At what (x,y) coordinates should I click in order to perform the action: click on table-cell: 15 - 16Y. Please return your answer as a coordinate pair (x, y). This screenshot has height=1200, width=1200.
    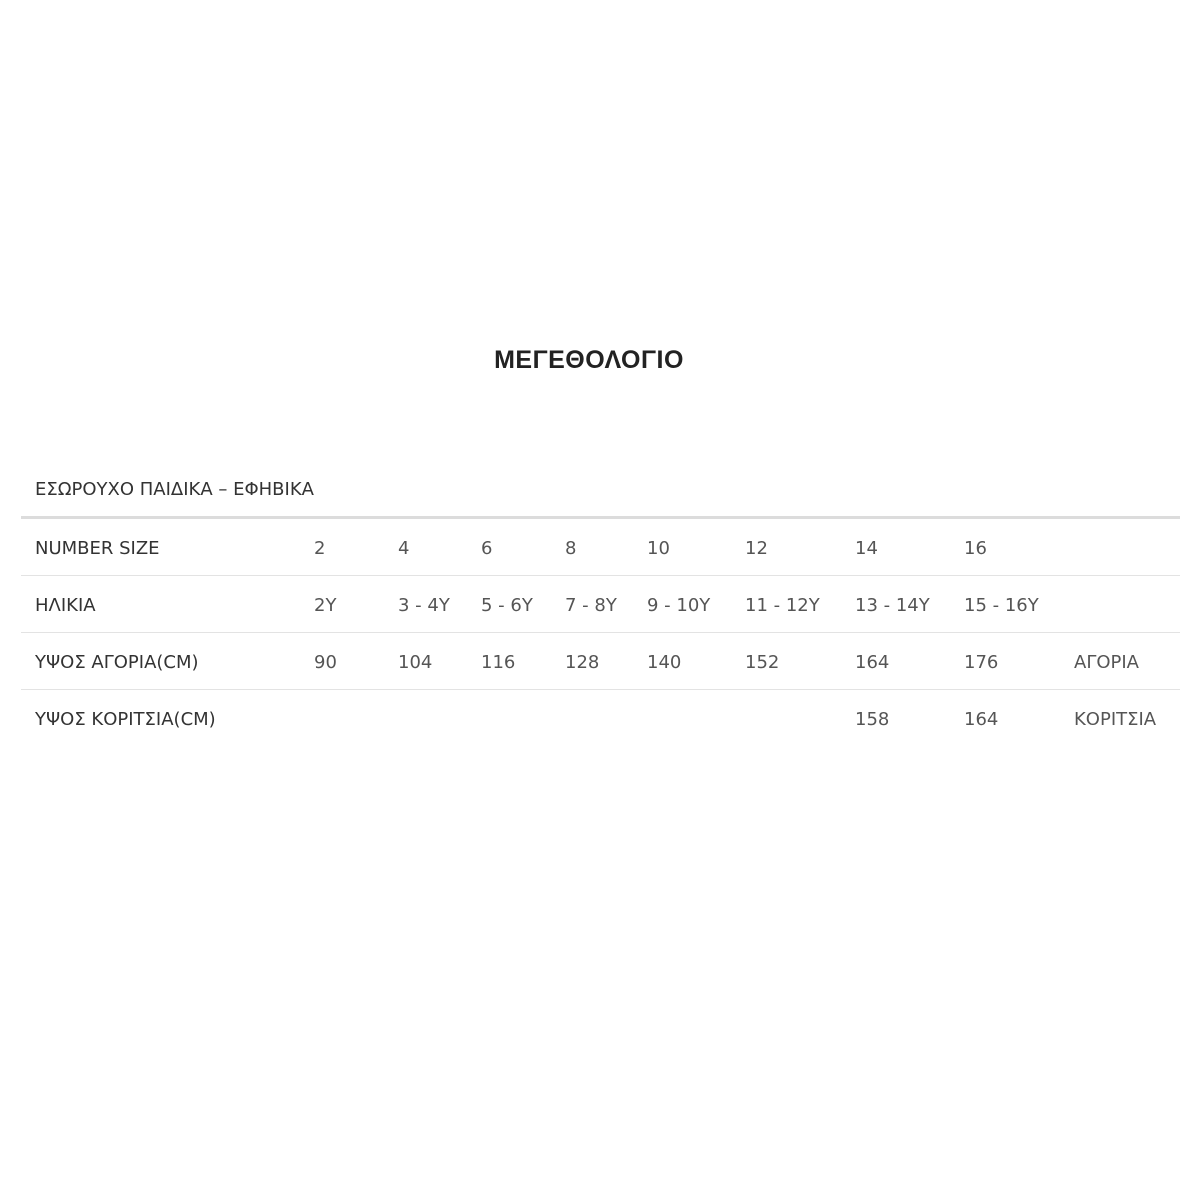
    Looking at the image, I should click on (1001, 605).